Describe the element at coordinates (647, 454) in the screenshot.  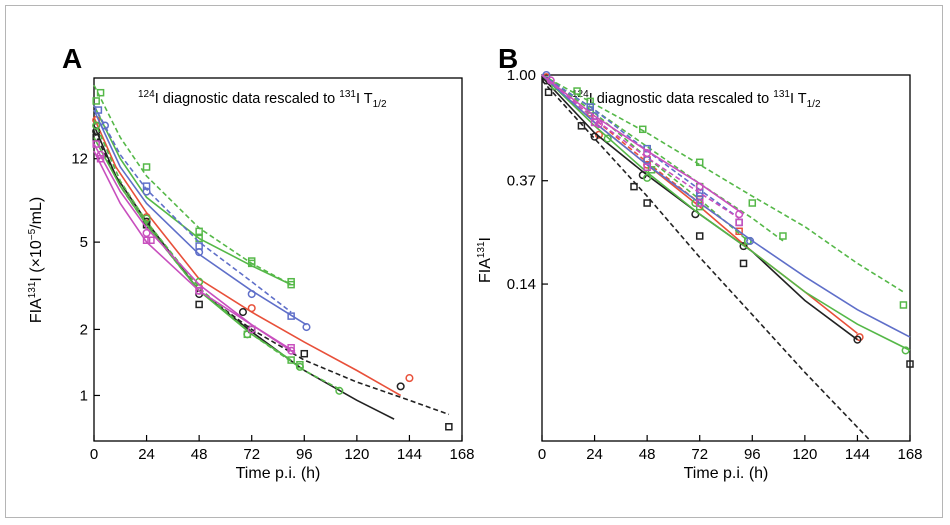
I see `x-tick-label: 48` at that location.